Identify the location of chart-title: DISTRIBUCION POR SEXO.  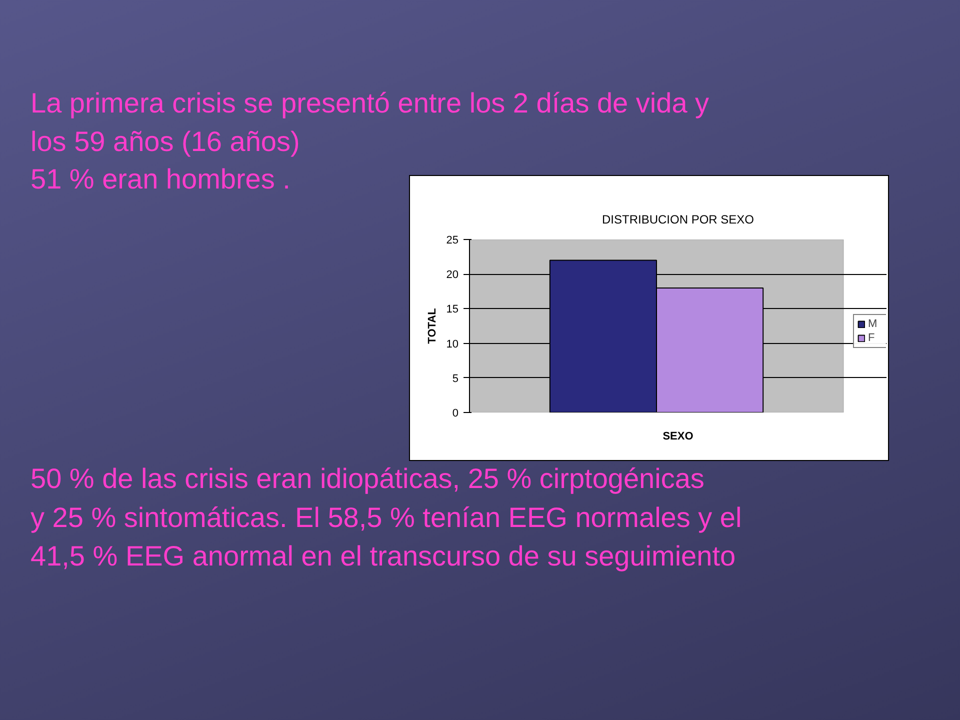
(678, 219).